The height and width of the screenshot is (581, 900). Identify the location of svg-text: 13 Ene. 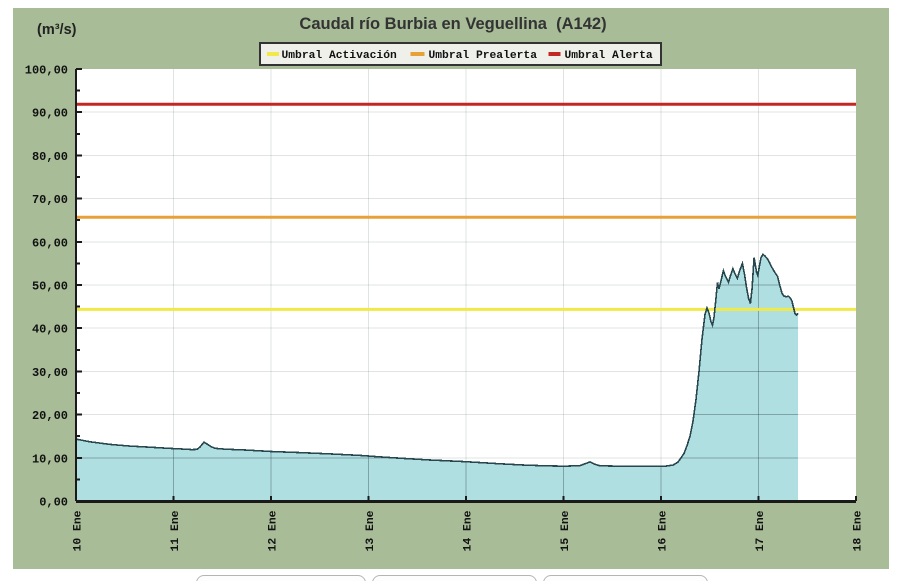
(371, 530).